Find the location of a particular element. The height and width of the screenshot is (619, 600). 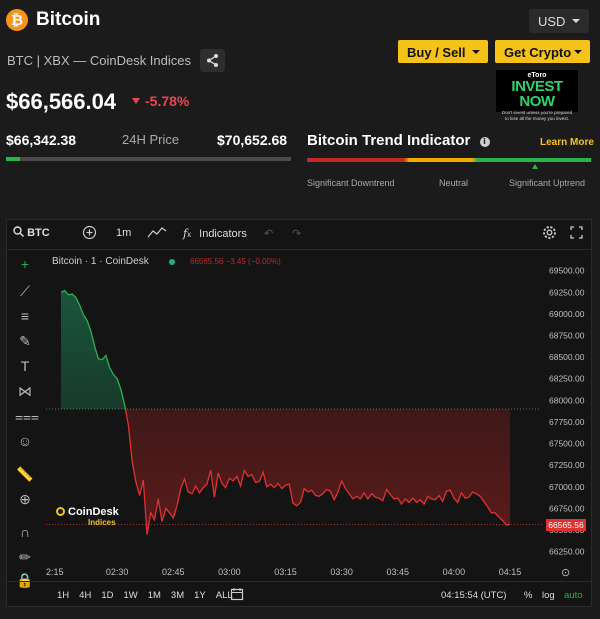

get-crypto-button: Get Crypto is located at coordinates (542, 51).